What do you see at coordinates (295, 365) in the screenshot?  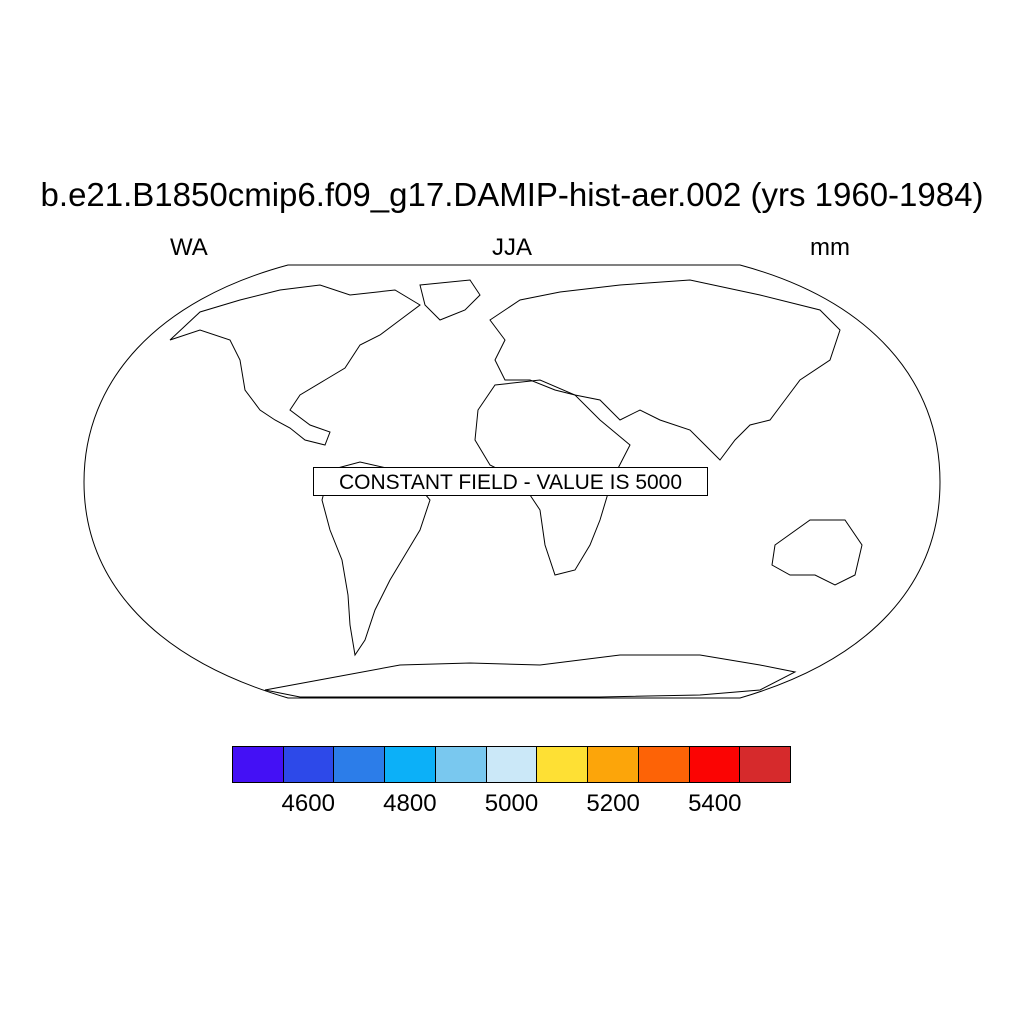 I see `coastline-north-america` at bounding box center [295, 365].